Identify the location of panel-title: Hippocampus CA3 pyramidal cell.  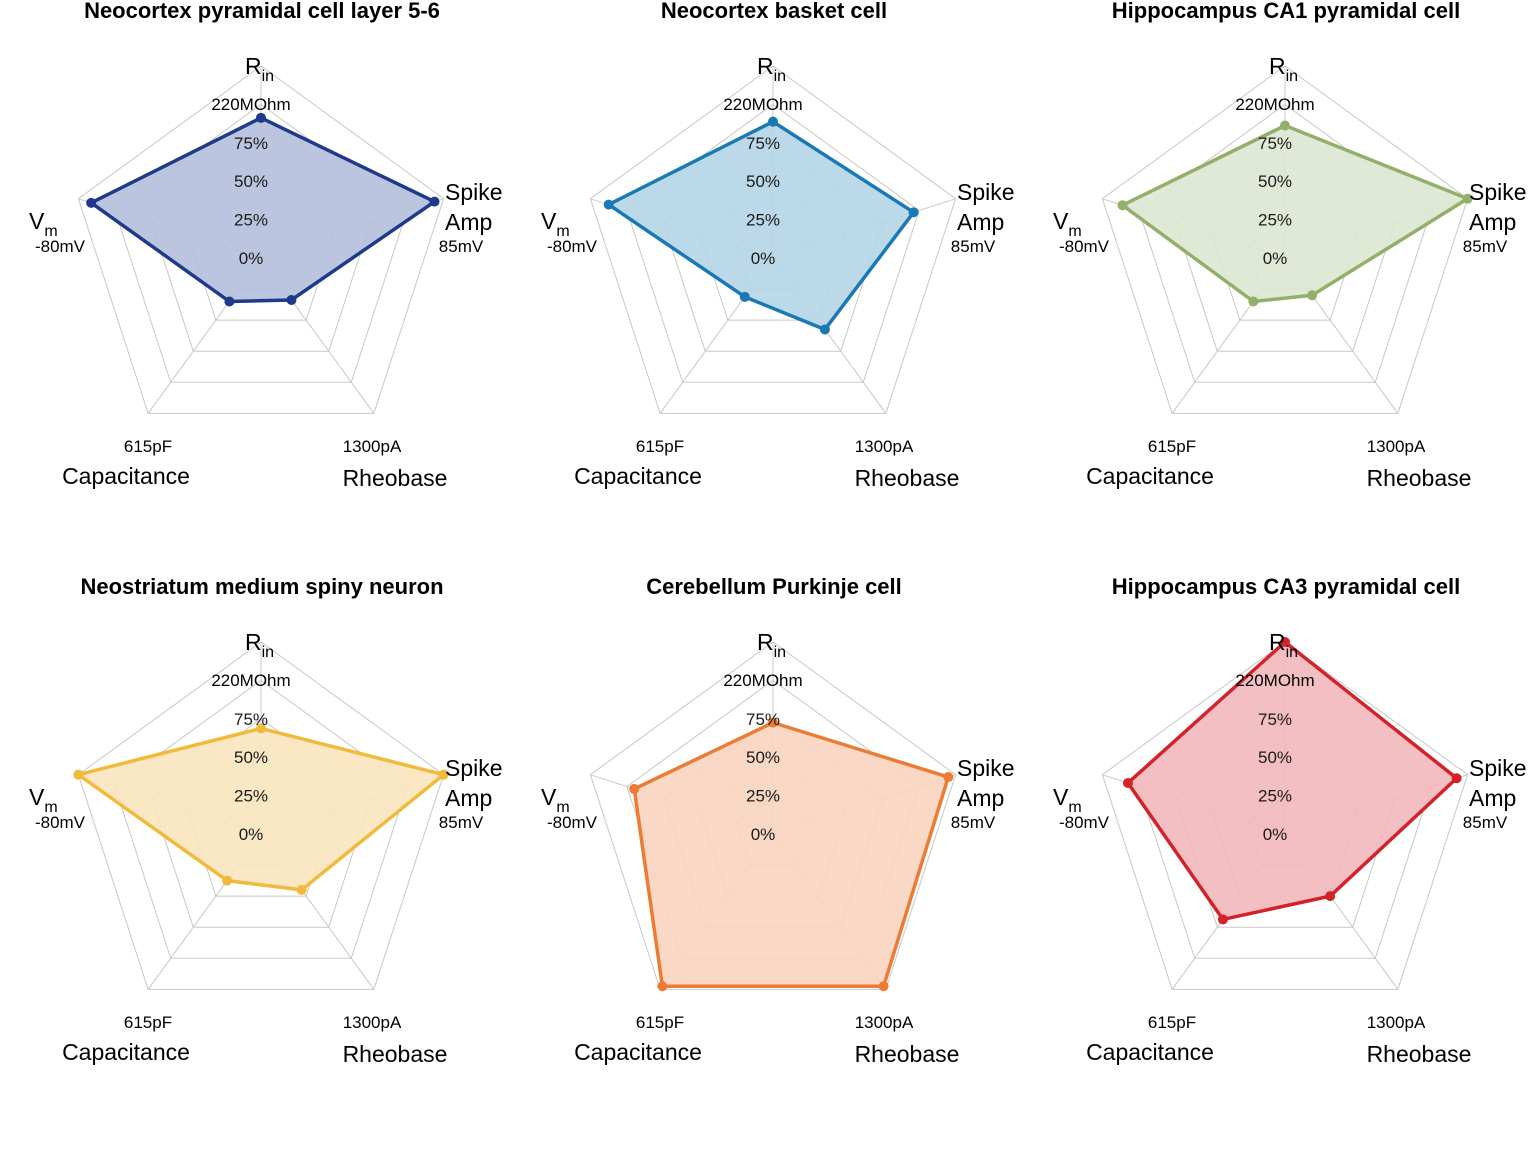
(1286, 586).